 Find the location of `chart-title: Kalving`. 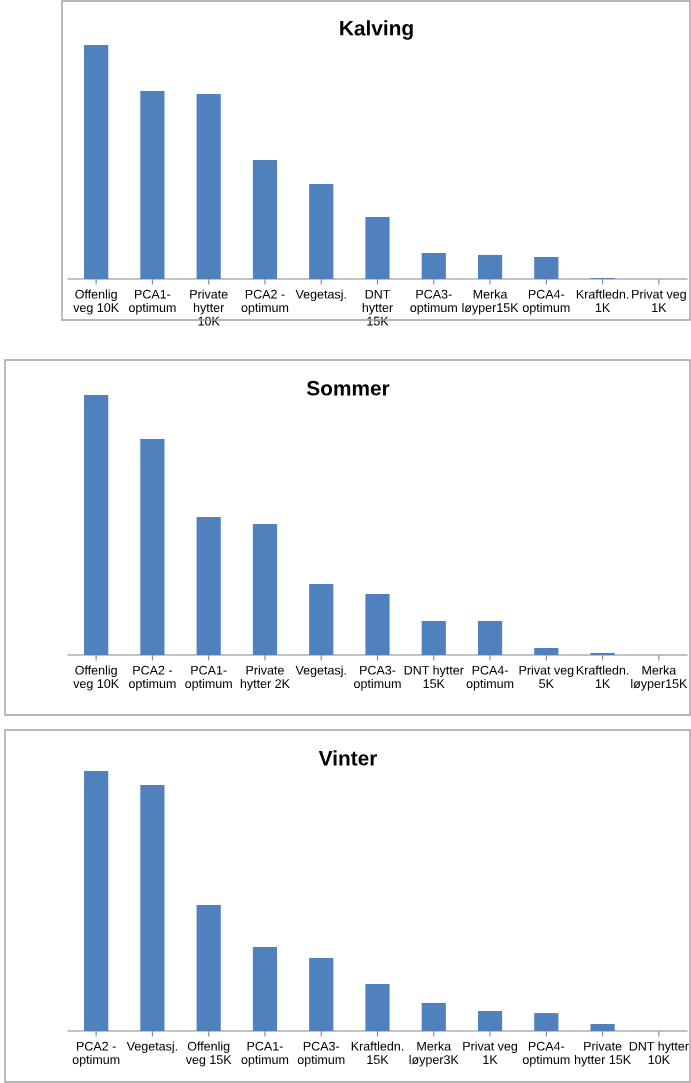

chart-title: Kalving is located at coordinates (376, 30).